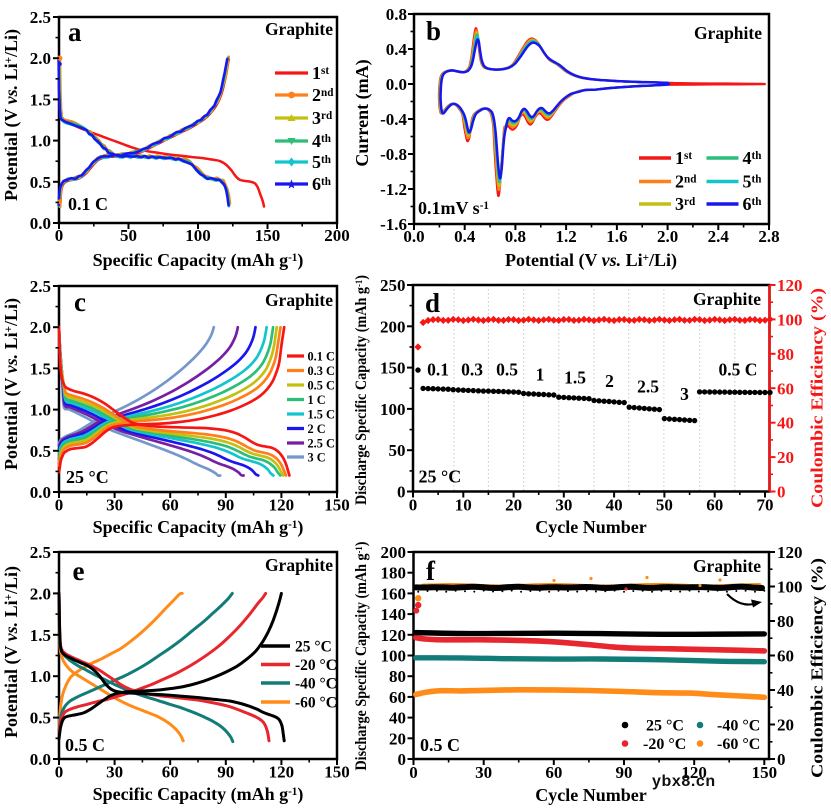 The width and height of the screenshot is (831, 809). Describe the element at coordinates (719, 236) in the screenshot. I see `svg-text: 2.4` at that location.